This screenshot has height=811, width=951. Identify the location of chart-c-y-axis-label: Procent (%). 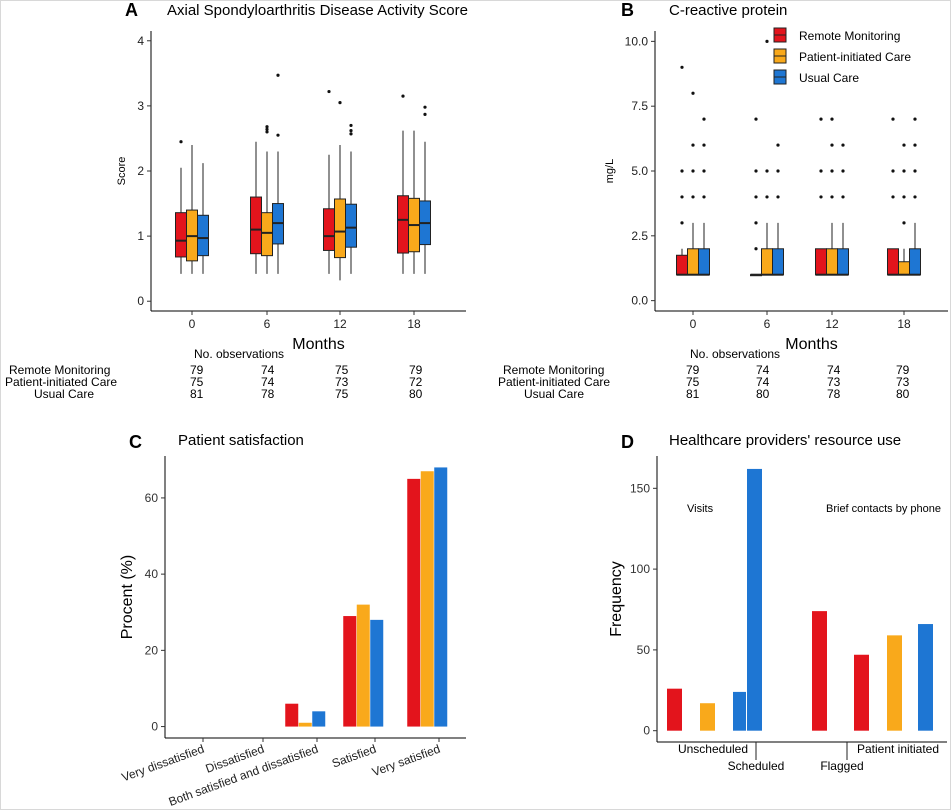
(127, 597).